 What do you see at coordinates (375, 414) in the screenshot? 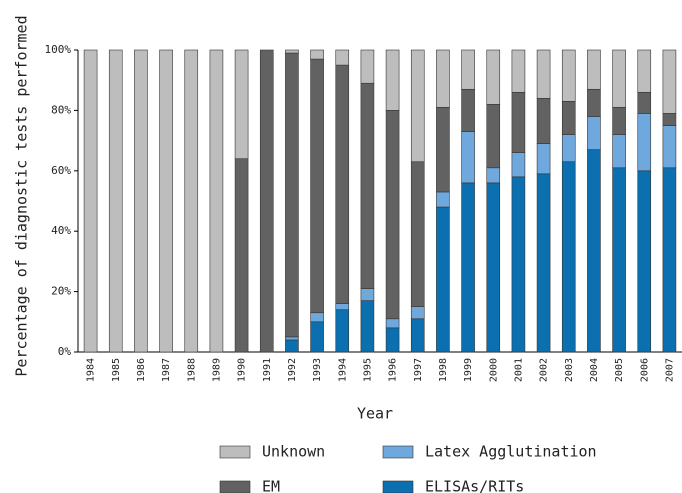
I see `x-axis-title: Year` at bounding box center [375, 414].